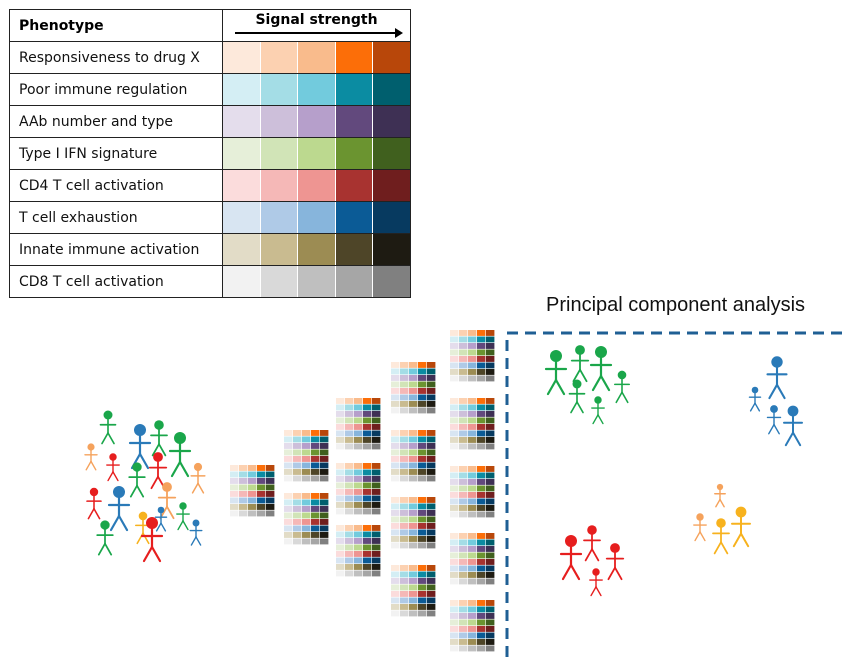  I want to click on phenotype-label: CD8 T cell activation, so click(116, 281).